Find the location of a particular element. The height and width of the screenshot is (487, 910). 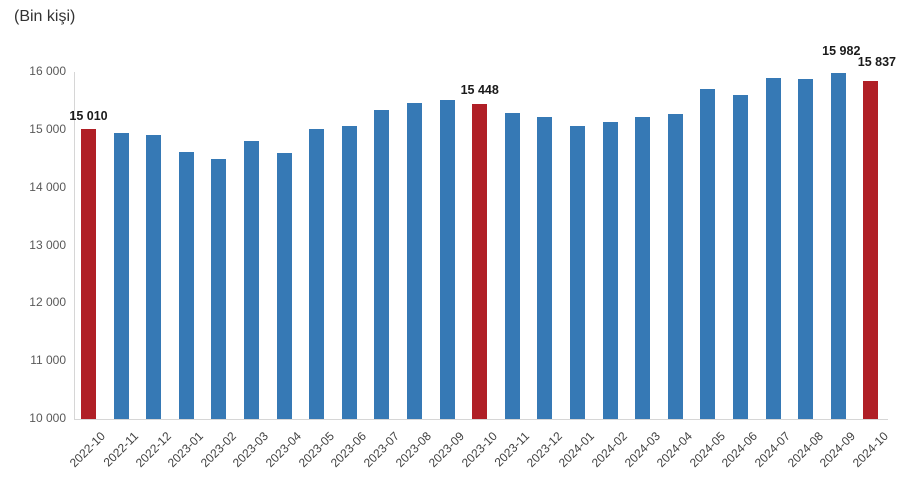

y-axis-line is located at coordinates (74, 246).